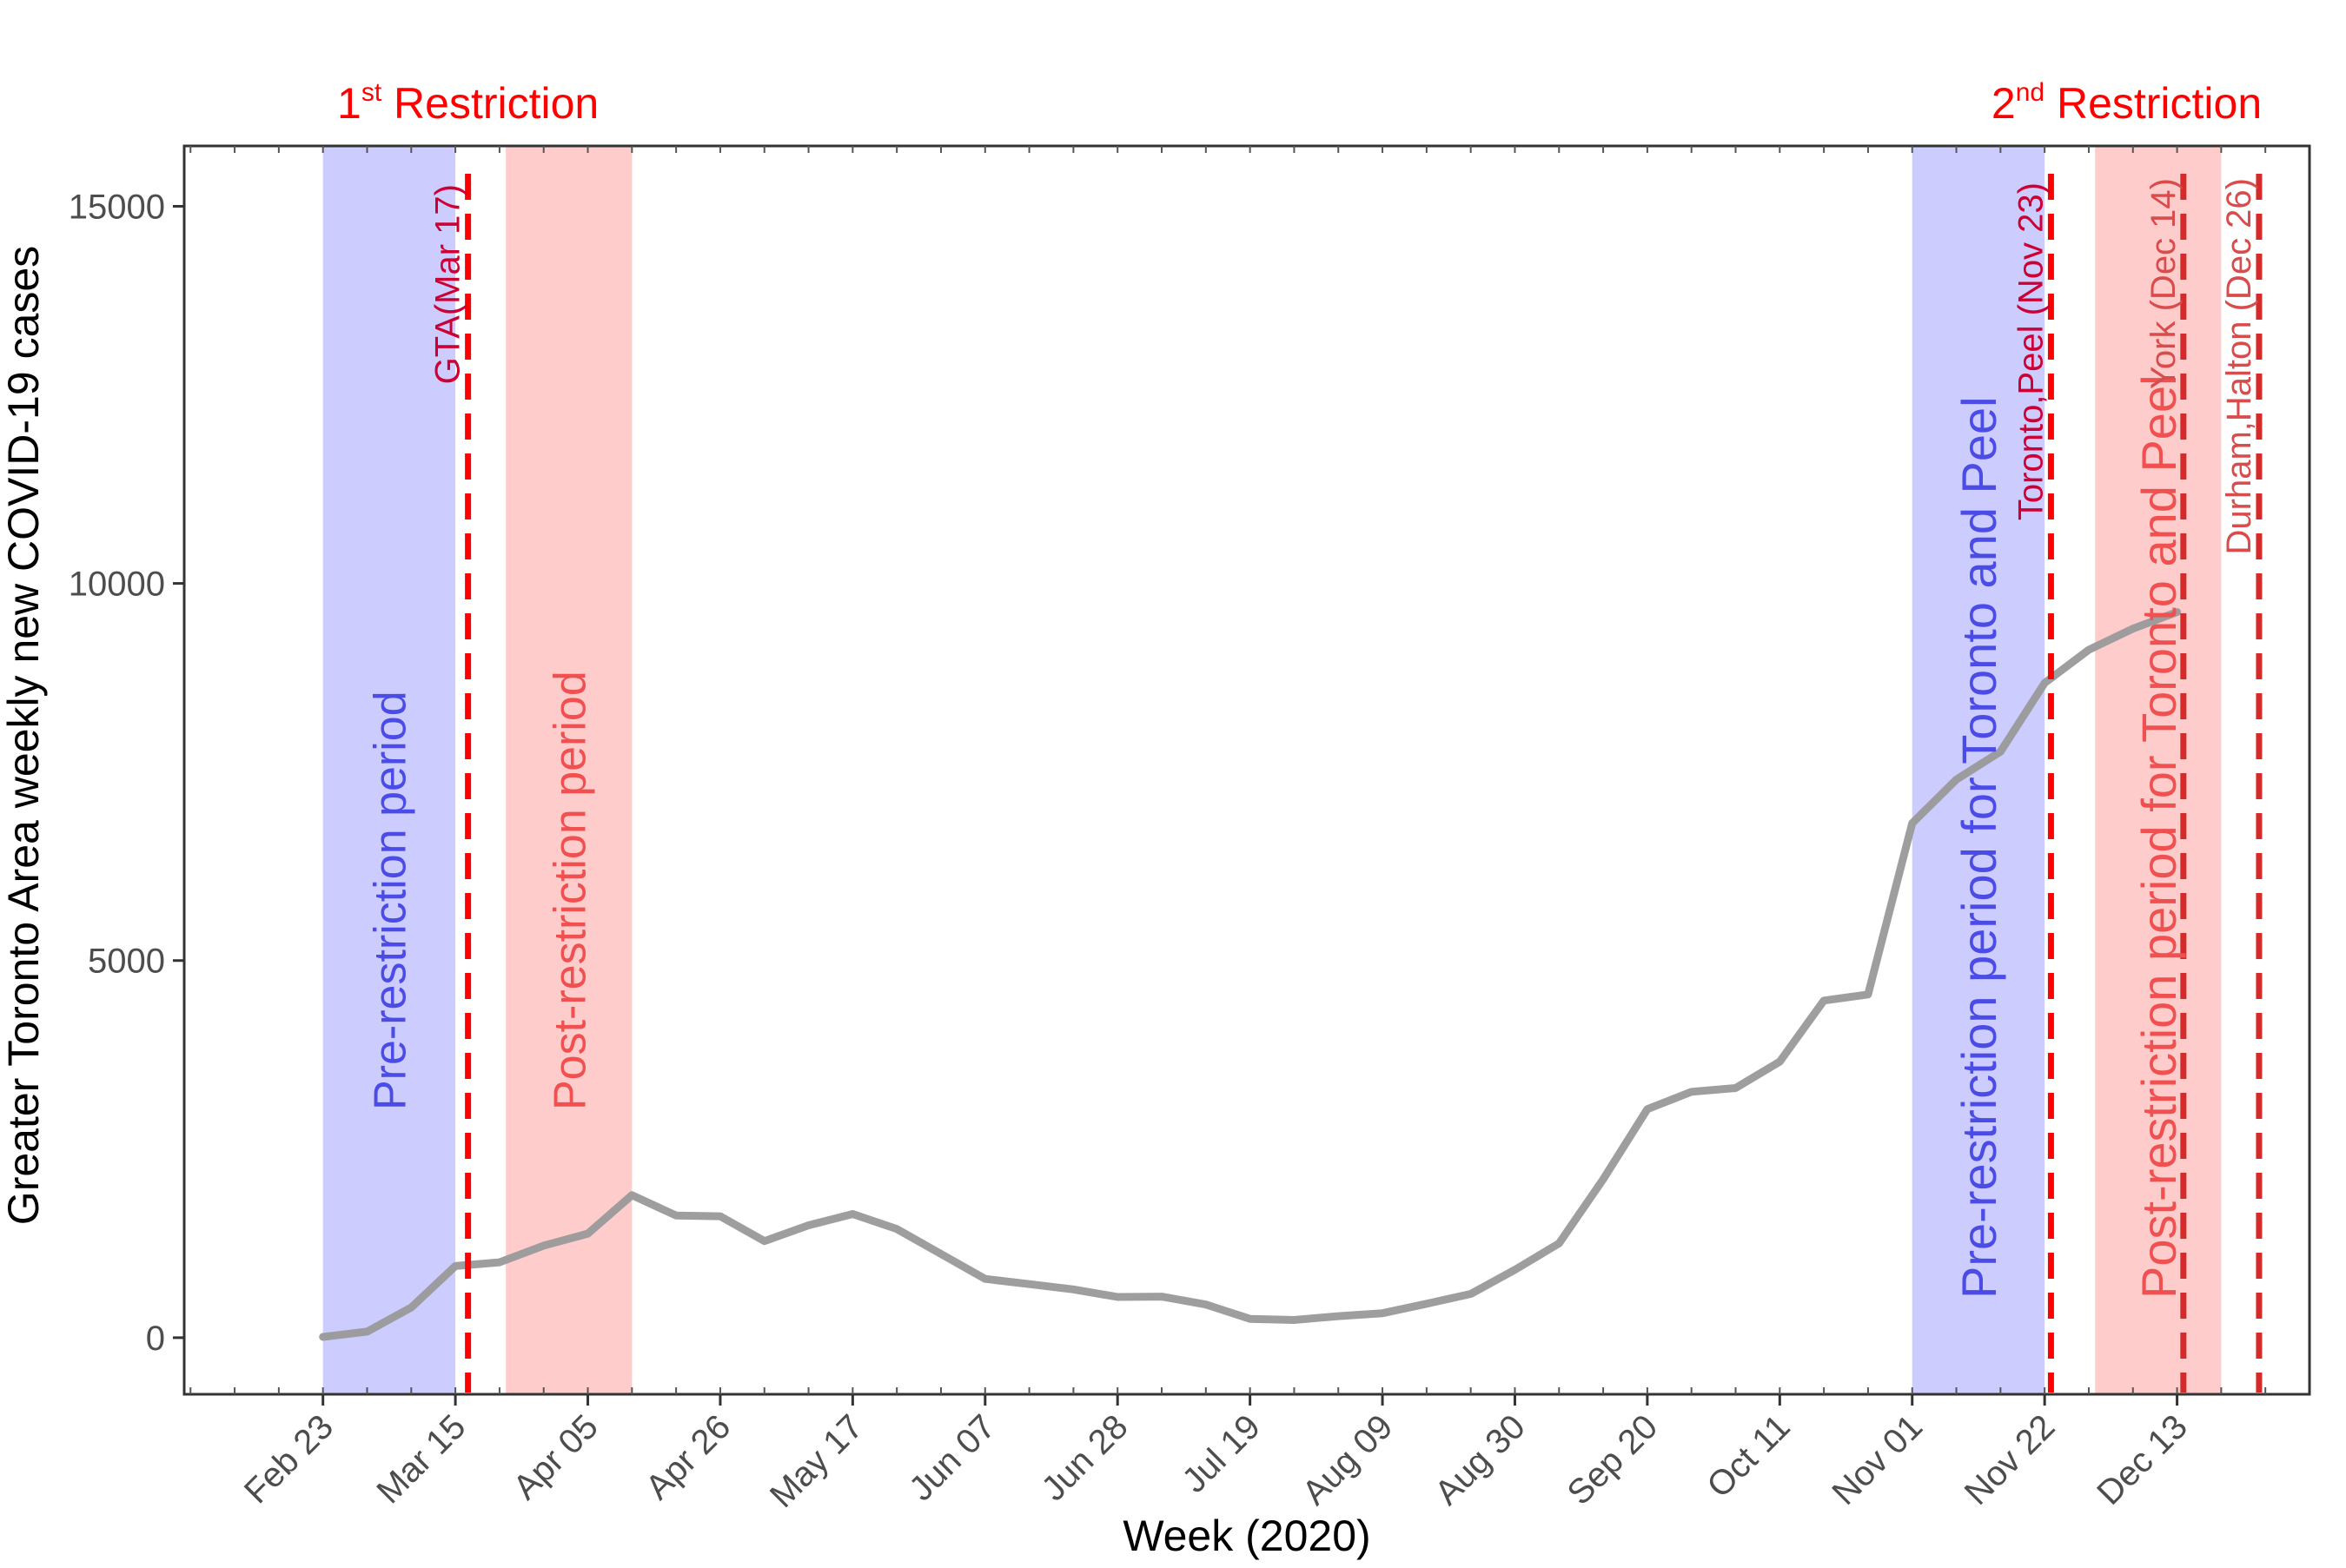 Image resolution: width=2346 pixels, height=1568 pixels. What do you see at coordinates (2030, 92) in the screenshot?
I see `annotation-superscript: nd` at bounding box center [2030, 92].